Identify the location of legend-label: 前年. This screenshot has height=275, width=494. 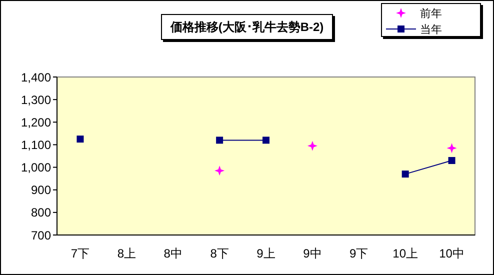
(431, 13).